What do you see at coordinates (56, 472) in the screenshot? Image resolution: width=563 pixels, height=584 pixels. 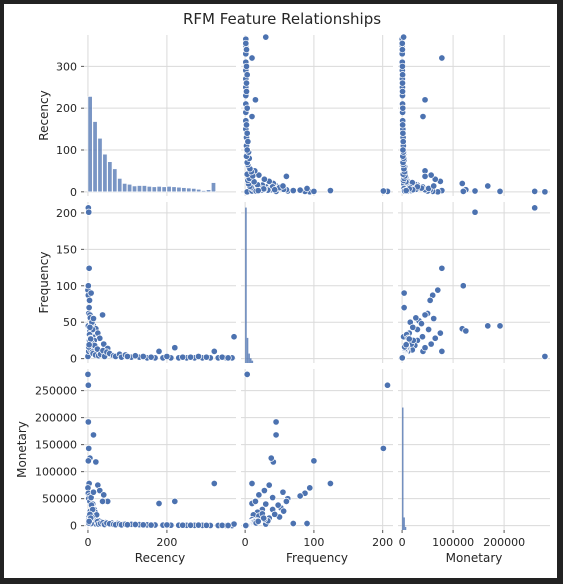 I see `tick-label-y: 100000` at bounding box center [56, 472].